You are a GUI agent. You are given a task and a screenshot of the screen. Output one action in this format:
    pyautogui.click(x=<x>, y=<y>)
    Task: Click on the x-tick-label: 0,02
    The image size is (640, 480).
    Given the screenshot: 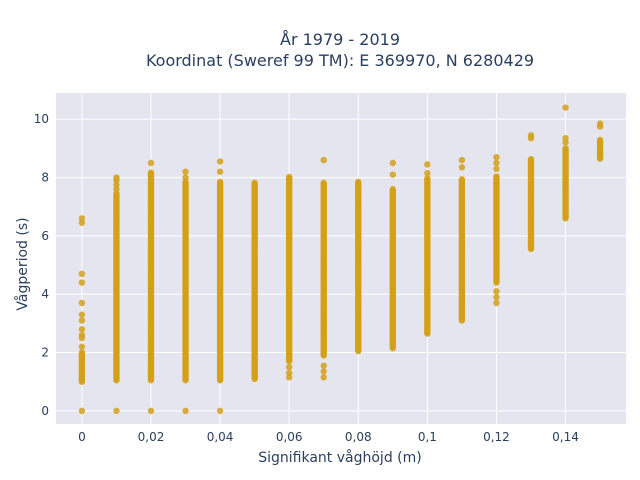 What is the action you would take?
    pyautogui.click(x=151, y=437)
    